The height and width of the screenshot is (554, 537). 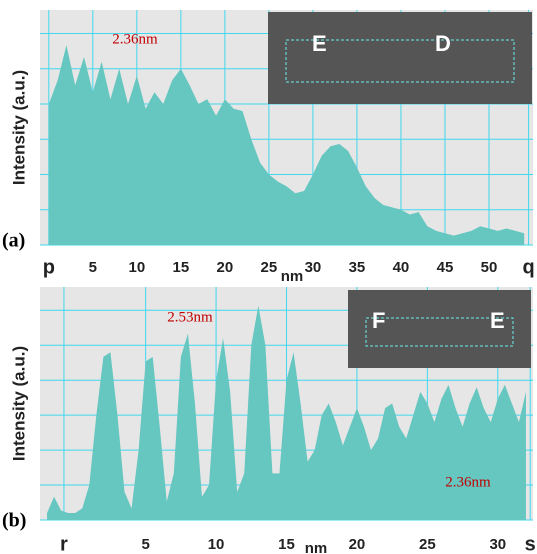 What do you see at coordinates (528, 267) in the screenshot?
I see `x-tick-label: q` at bounding box center [528, 267].